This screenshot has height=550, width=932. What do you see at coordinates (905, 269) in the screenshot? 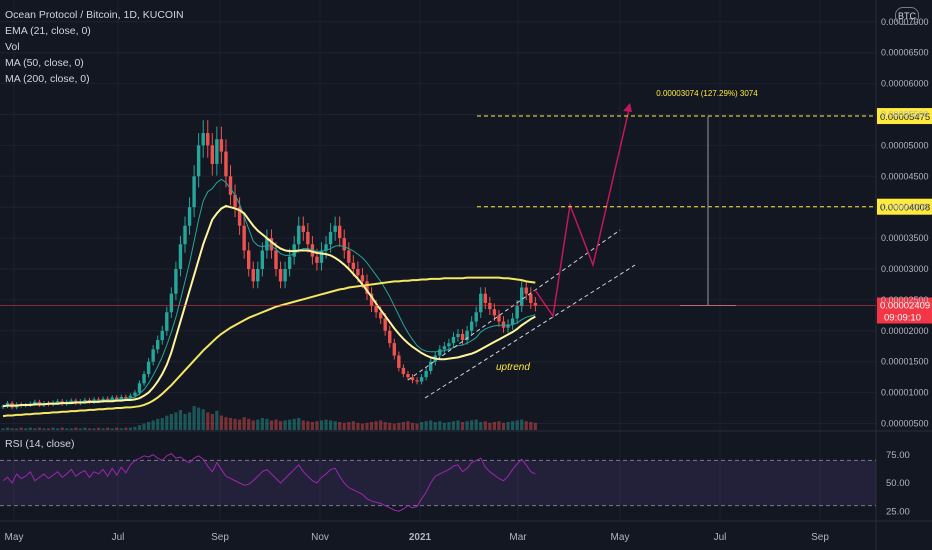
I see `price-tick-label: 0.00003000` at bounding box center [905, 269].